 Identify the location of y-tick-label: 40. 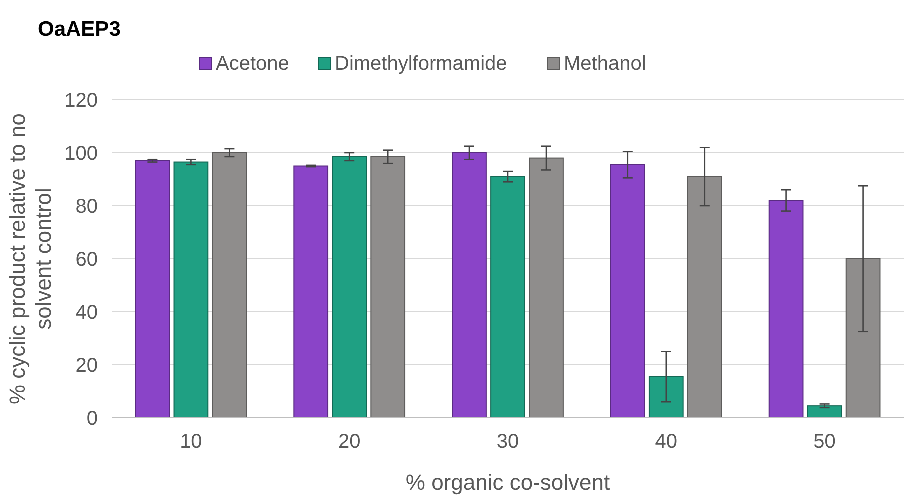
(87, 313).